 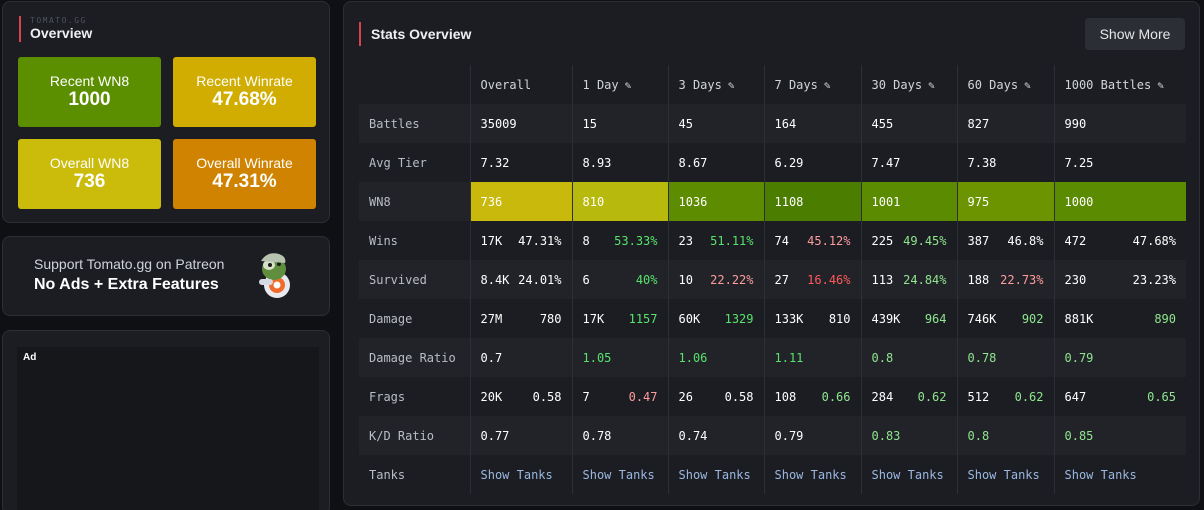 What do you see at coordinates (394, 123) in the screenshot?
I see `row-label-text: Battles` at bounding box center [394, 123].